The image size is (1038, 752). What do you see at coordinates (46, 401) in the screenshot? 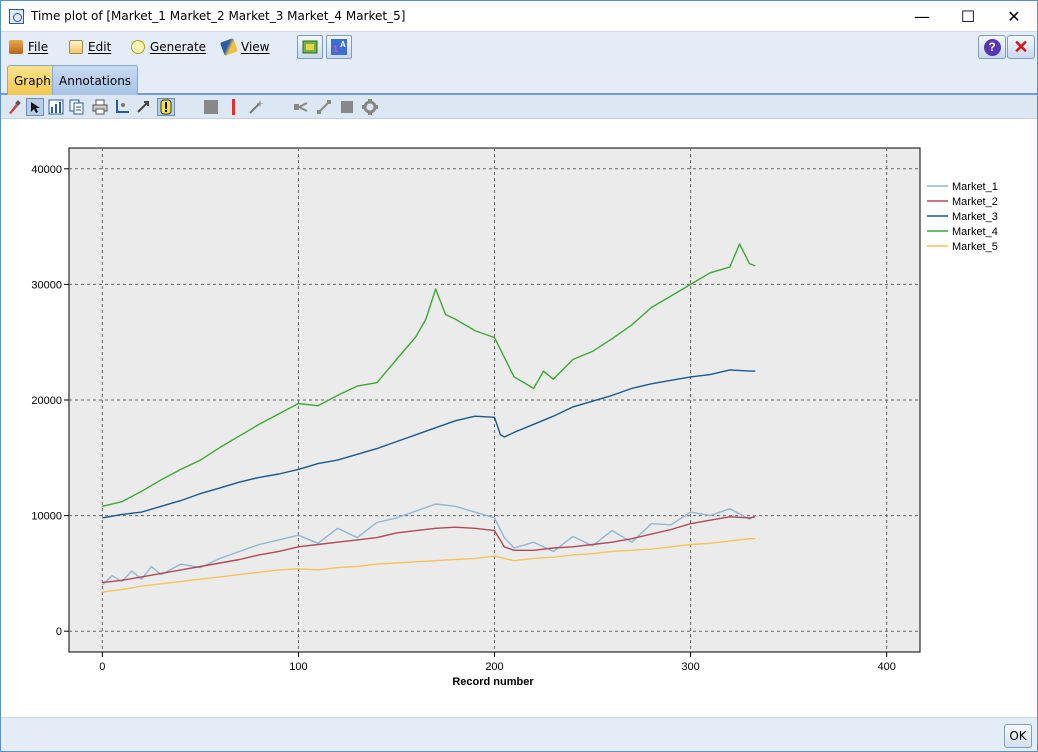
I see `y-tick-label: 20000` at bounding box center [46, 401].